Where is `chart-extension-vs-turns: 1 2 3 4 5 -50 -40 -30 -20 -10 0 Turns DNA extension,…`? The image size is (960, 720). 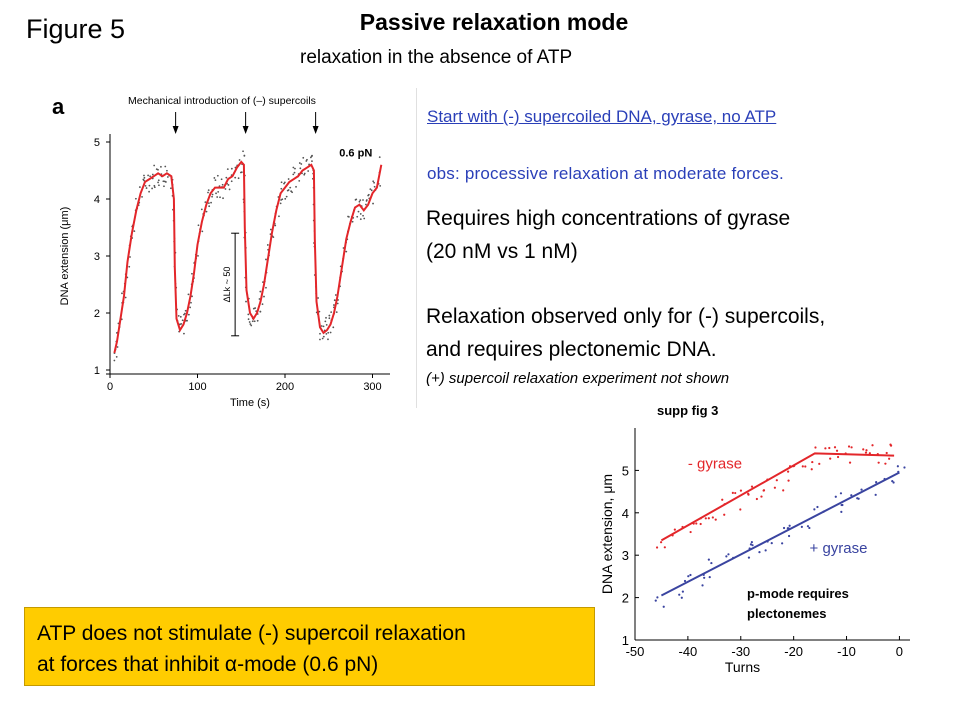
chart-extension-vs-turns: 1 2 3 4 5 -50 -40 -30 -20 -10 0 Turns DNA extension,… is located at coordinates (755, 551).